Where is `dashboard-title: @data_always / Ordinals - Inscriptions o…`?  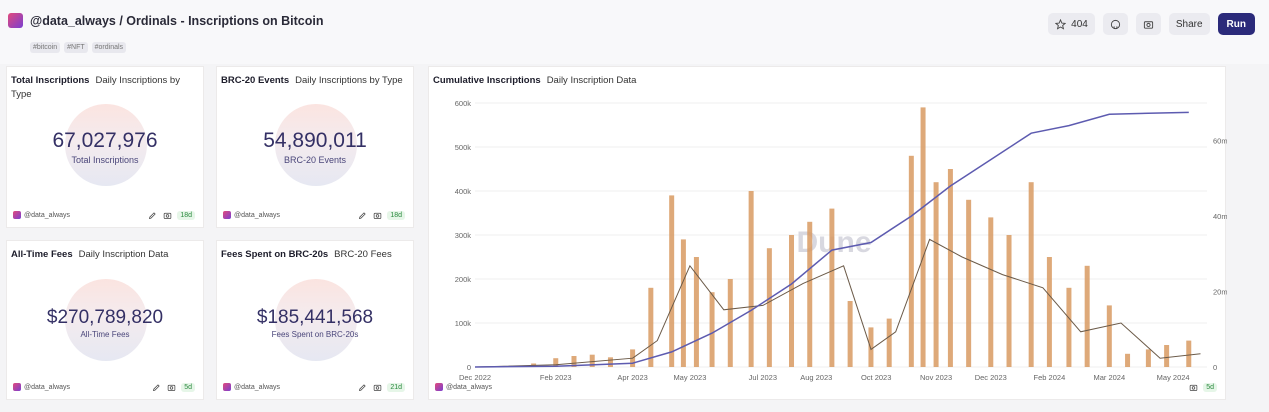
dashboard-title: @data_always / Ordinals - Inscriptions o… is located at coordinates (177, 21).